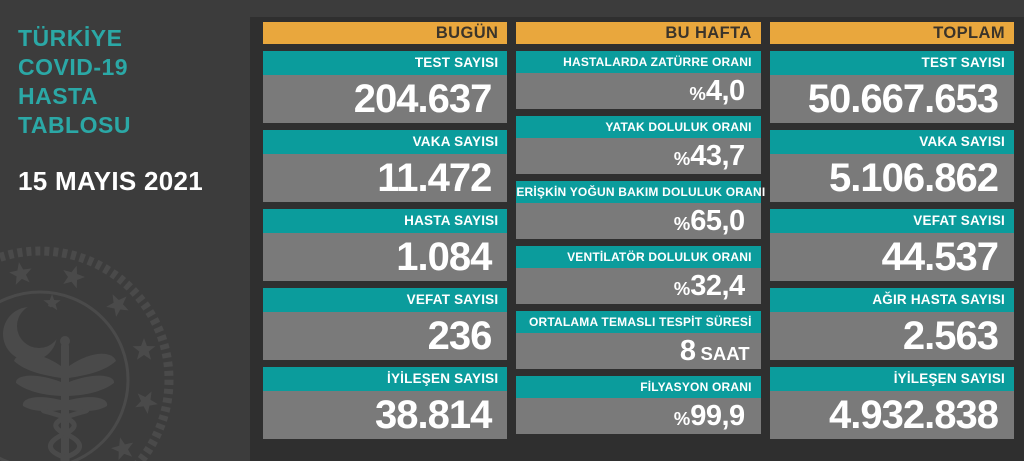 The height and width of the screenshot is (461, 1024). What do you see at coordinates (638, 416) in the screenshot?
I see `stat-value: %99,9` at bounding box center [638, 416].